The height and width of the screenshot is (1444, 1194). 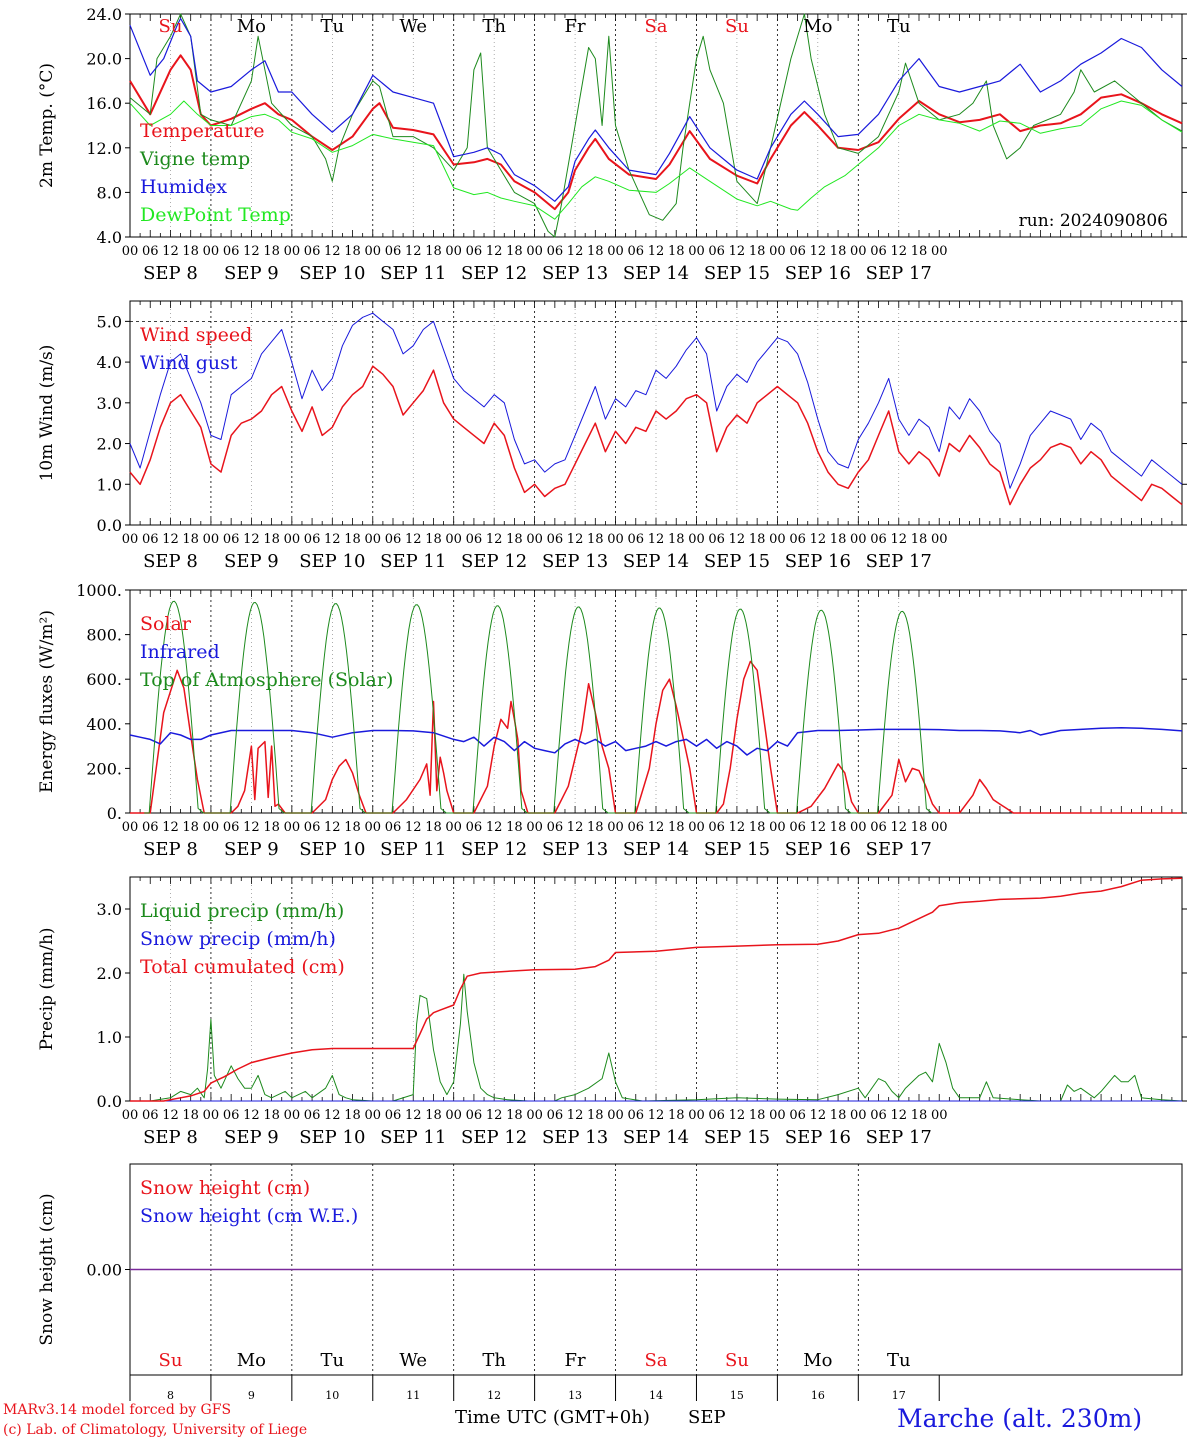 I want to click on day-name: Mo, so click(x=251, y=1360).